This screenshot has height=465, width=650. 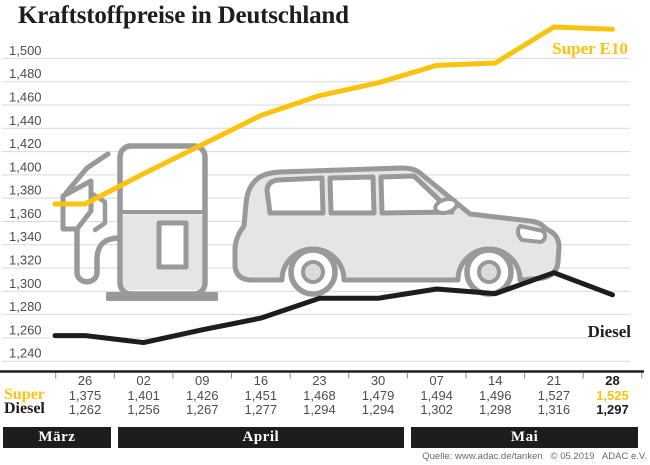 What do you see at coordinates (612, 380) in the screenshot?
I see `date-cell: 28` at bounding box center [612, 380].